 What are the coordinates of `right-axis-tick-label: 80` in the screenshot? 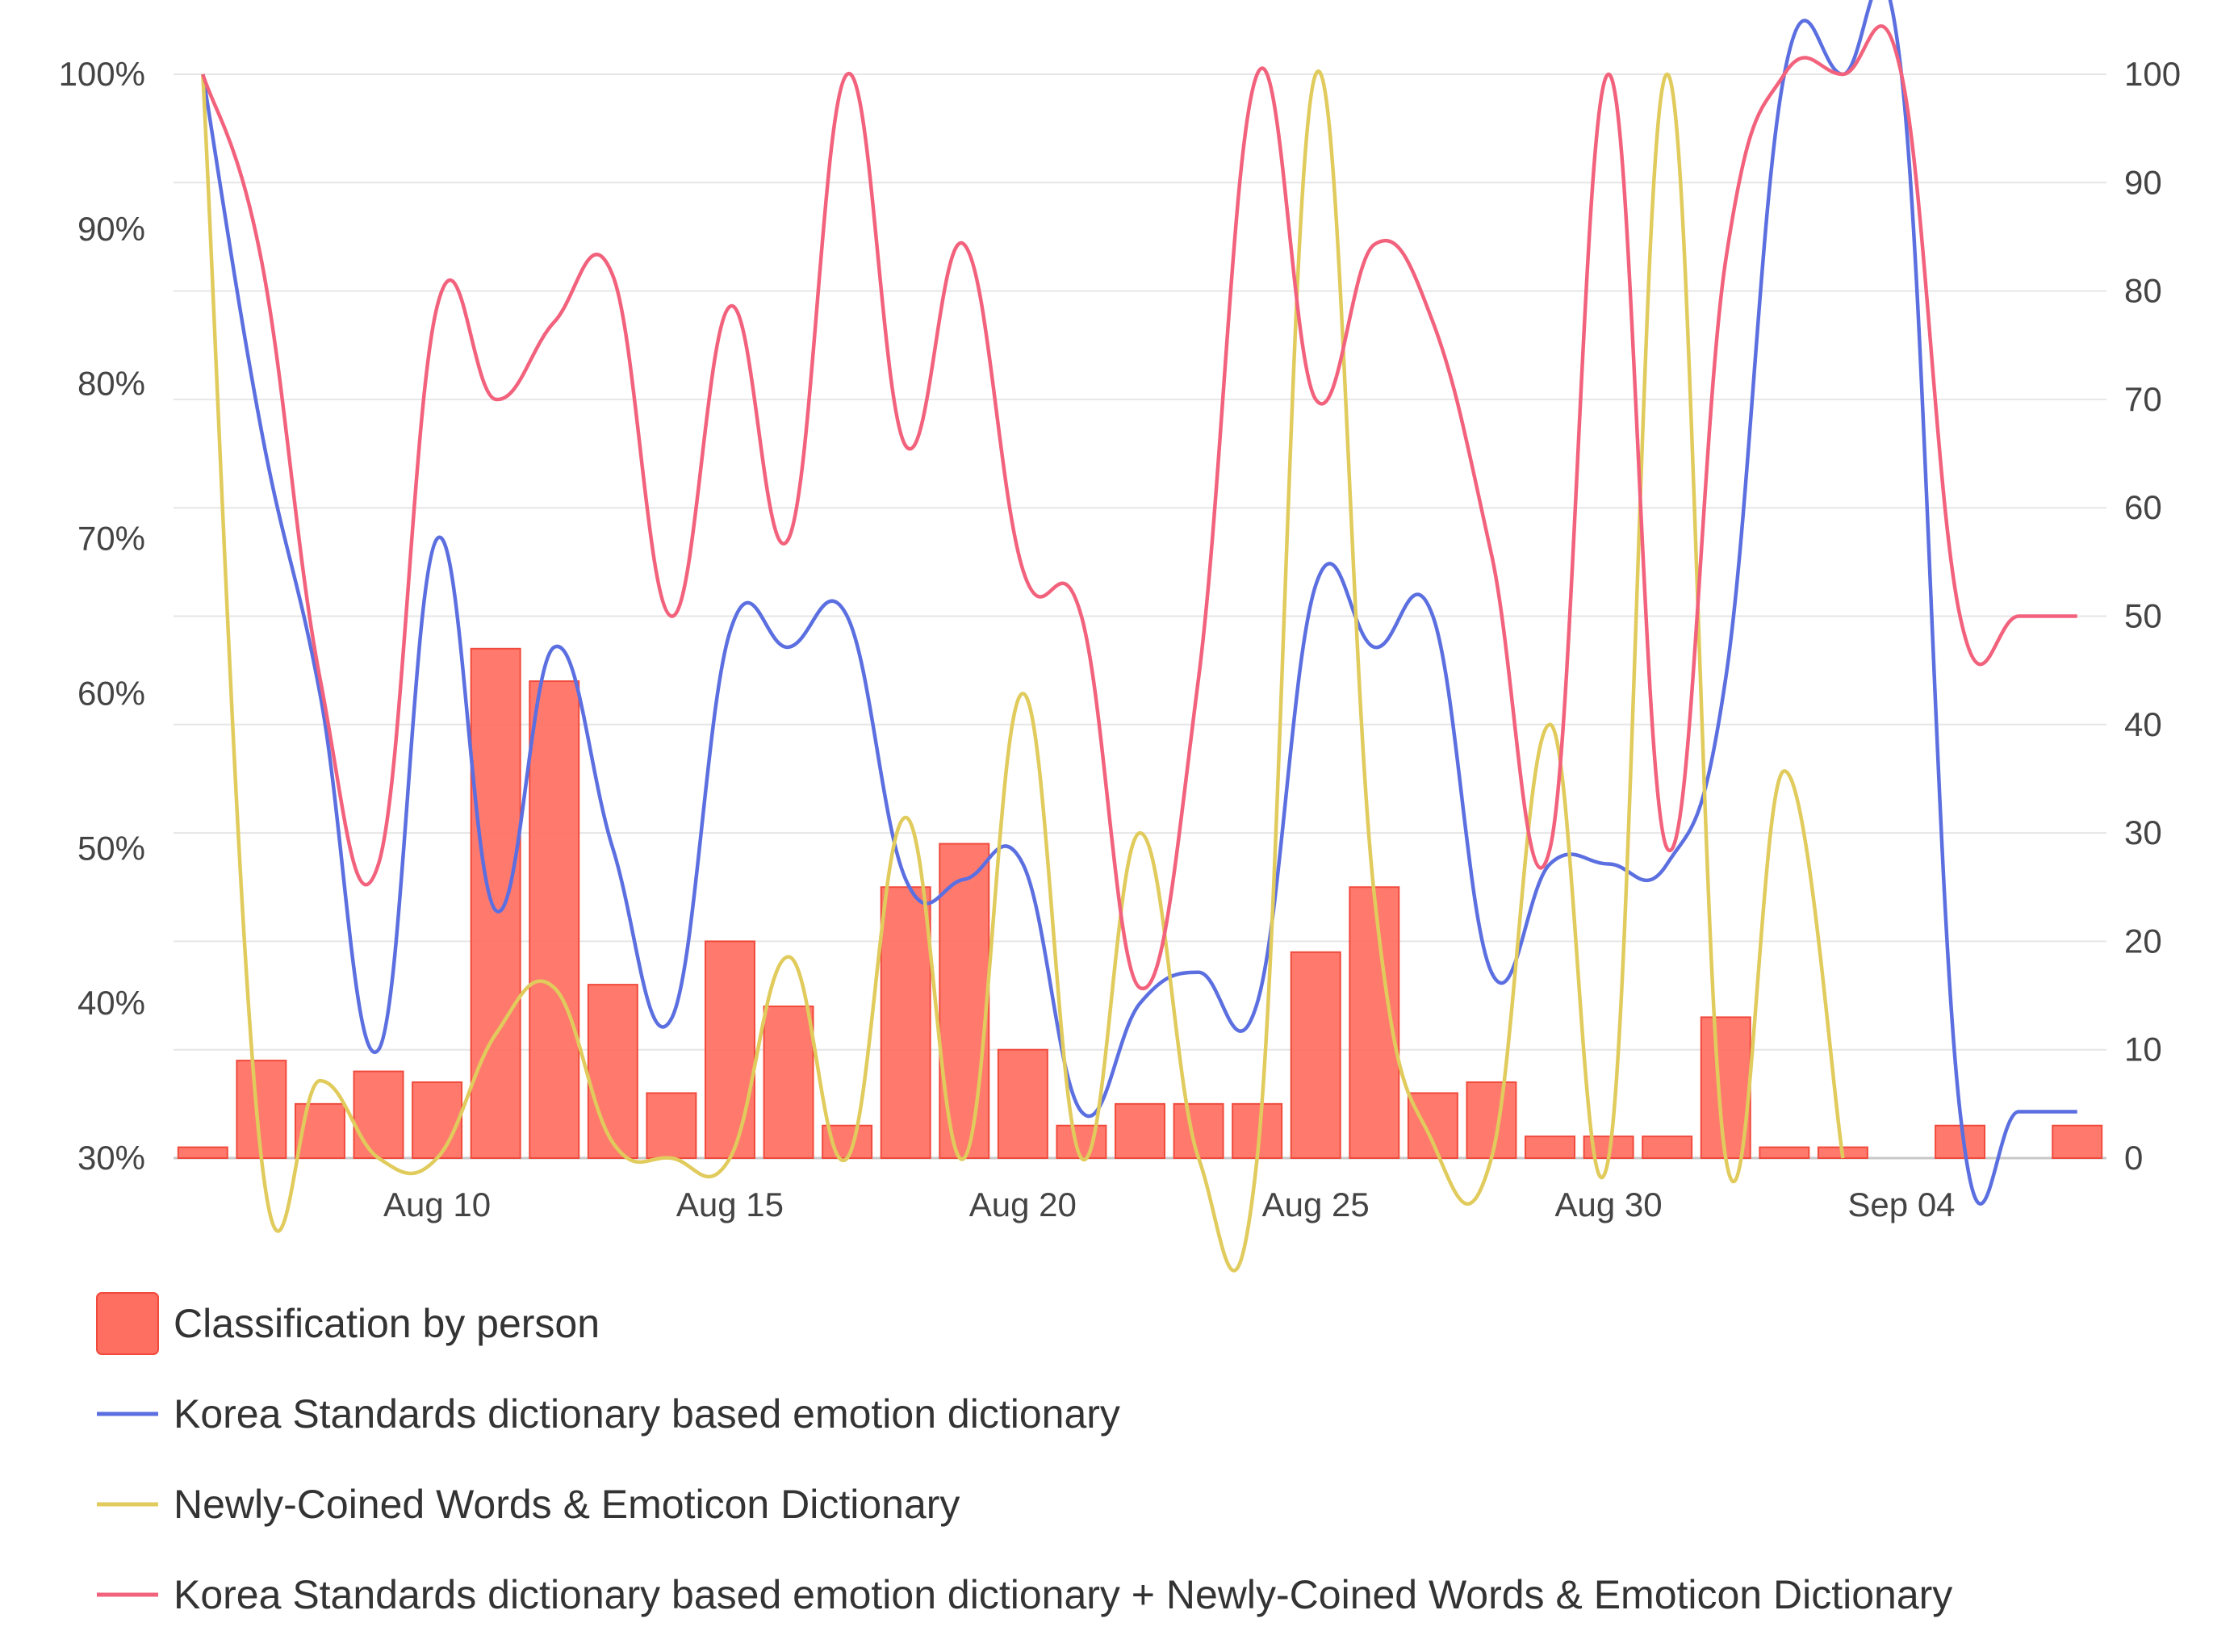 It's located at (2143, 291).